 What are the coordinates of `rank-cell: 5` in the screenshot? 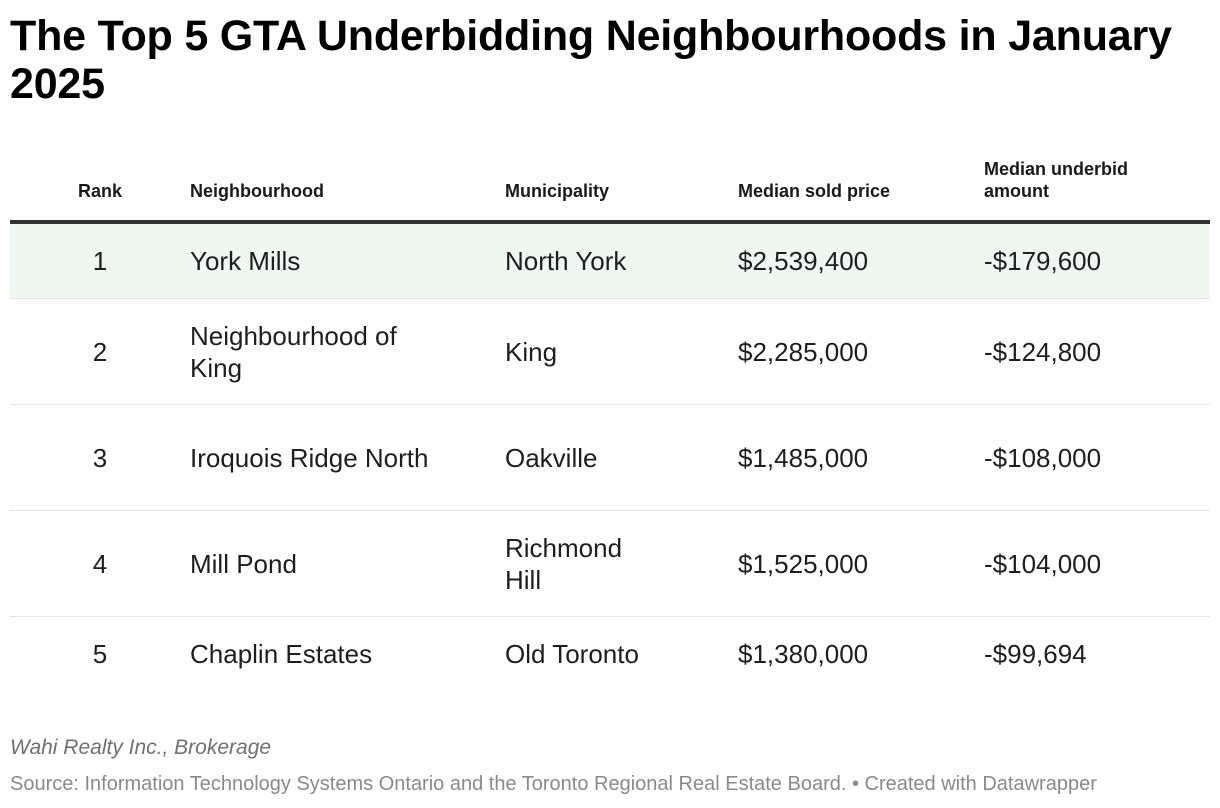 It's located at (100, 654).